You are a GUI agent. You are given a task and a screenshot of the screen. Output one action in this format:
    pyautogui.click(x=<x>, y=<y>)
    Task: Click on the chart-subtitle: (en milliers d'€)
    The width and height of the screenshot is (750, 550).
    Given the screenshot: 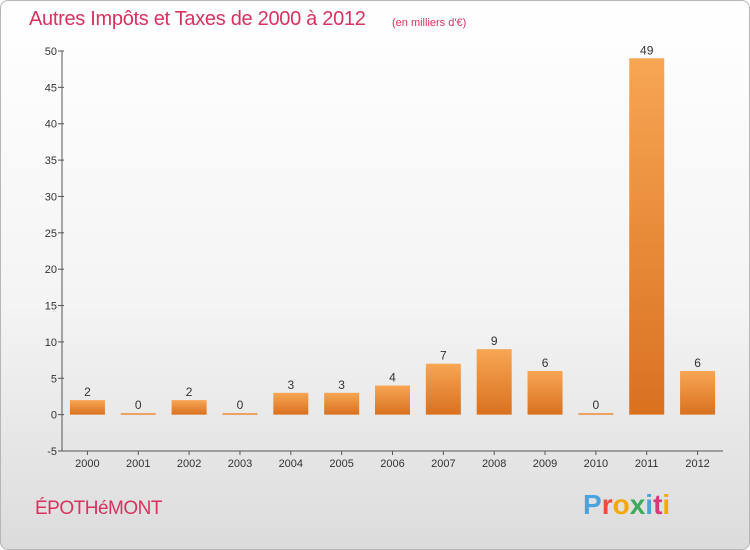 What is the action you would take?
    pyautogui.click(x=429, y=23)
    